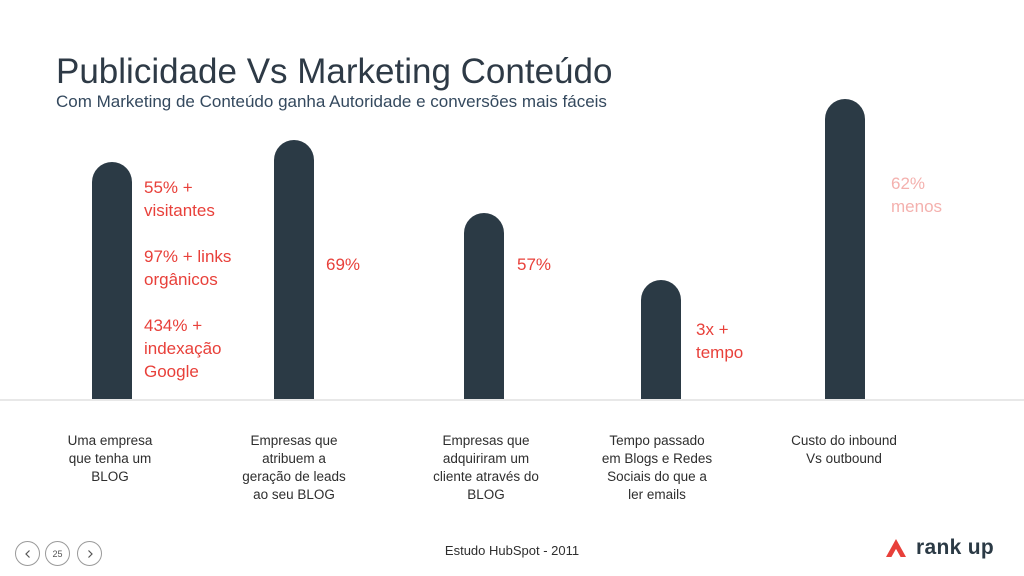  I want to click on stat-line: 69%, so click(343, 264).